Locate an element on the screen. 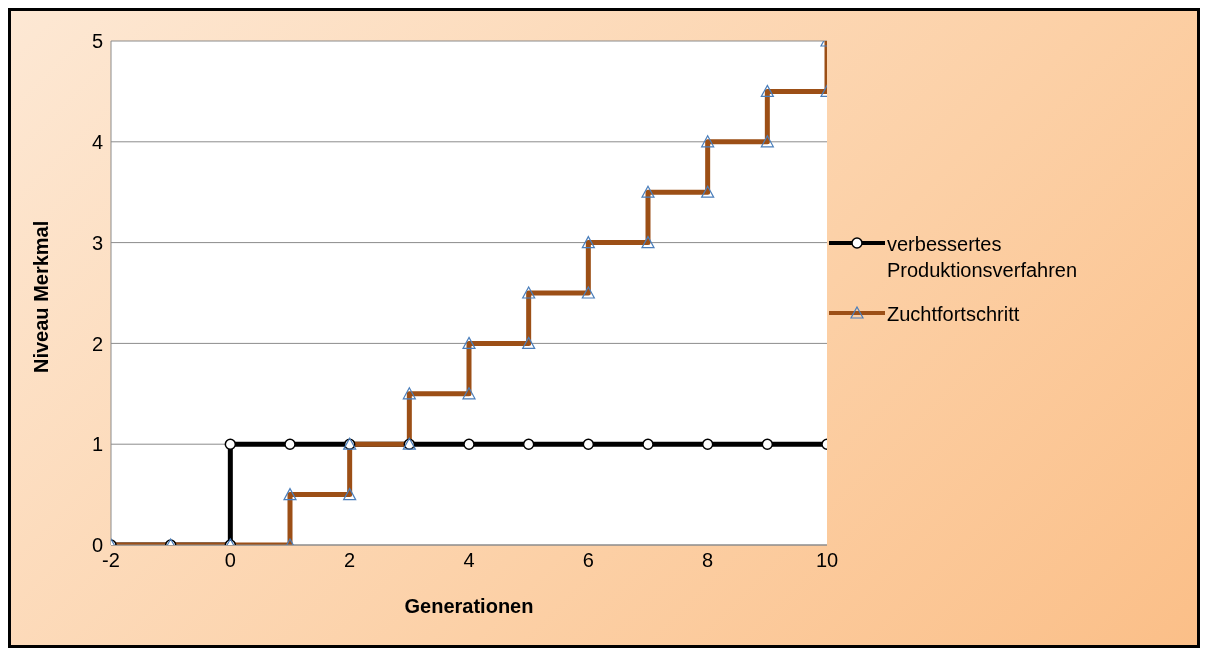  x-tick-label: 4 is located at coordinates (469, 560).